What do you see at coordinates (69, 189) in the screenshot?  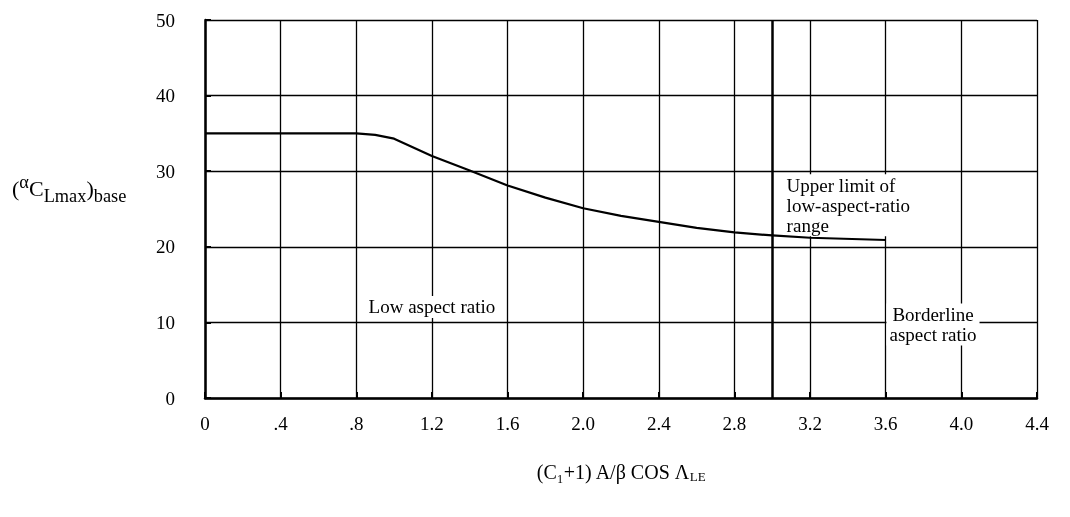 I see `y-axis-title: ($^{α}$C$_{Lmax}$)$_{base}$` at bounding box center [69, 189].